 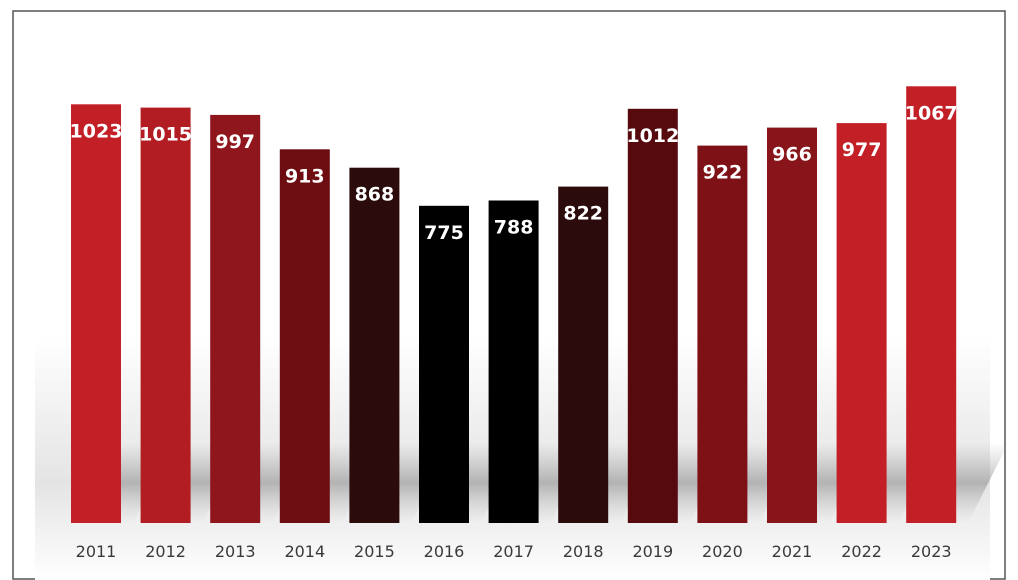 I want to click on data-label-2018: 822, so click(x=583, y=214).